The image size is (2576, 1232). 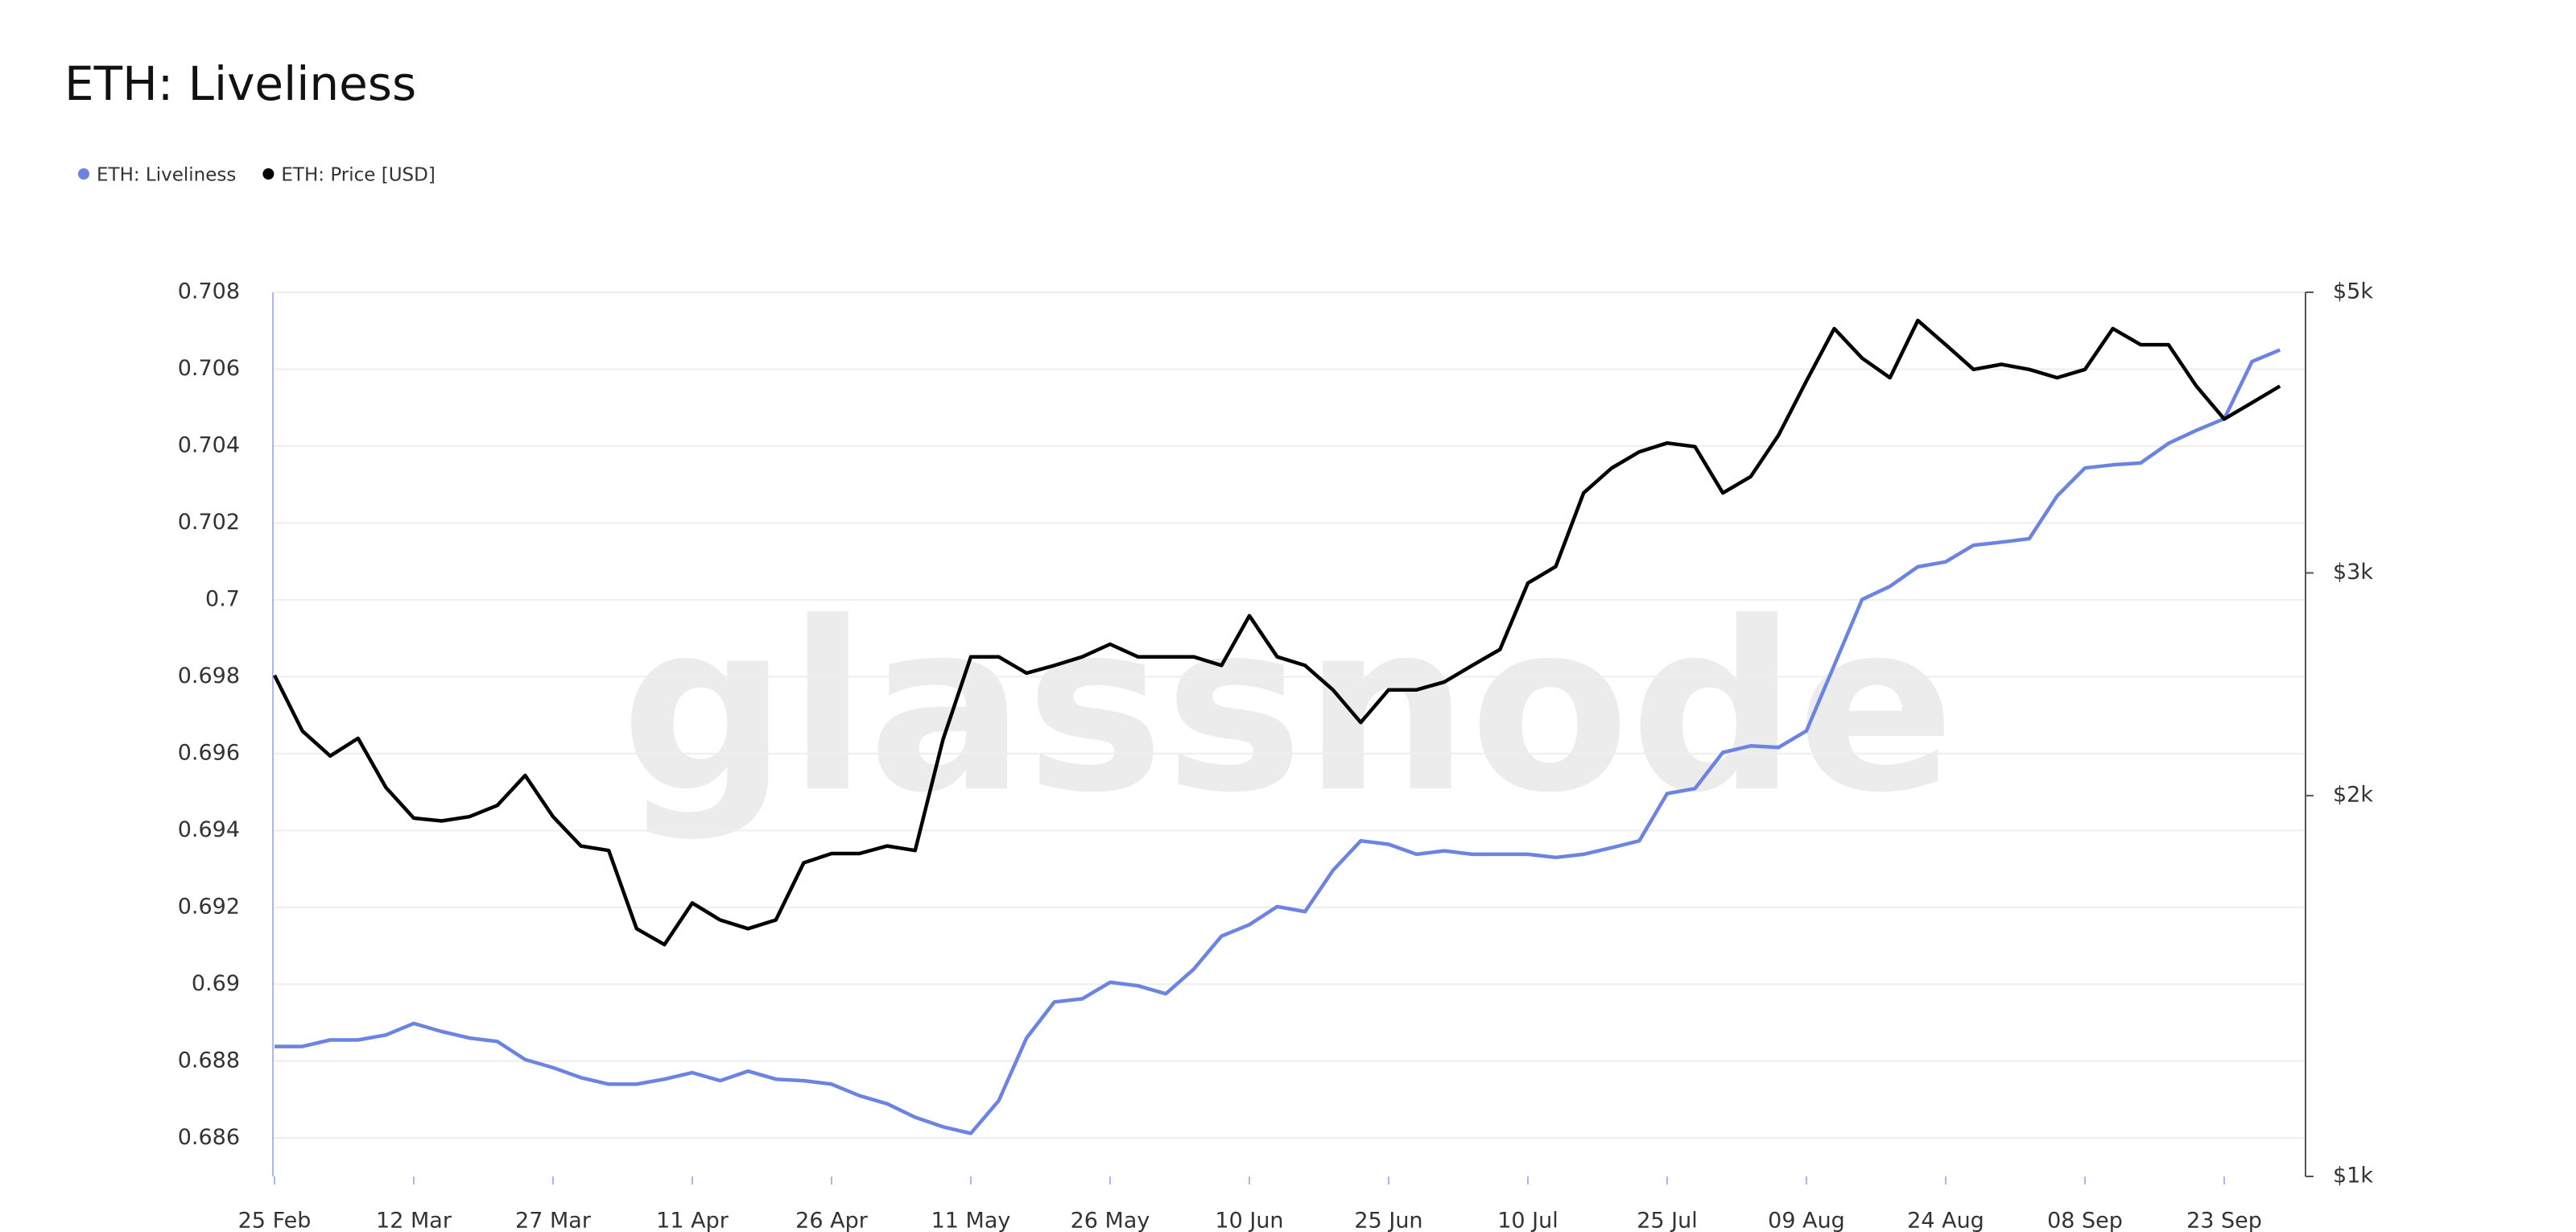 I want to click on x-tick-label: 08 Sep, so click(x=2085, y=1220).